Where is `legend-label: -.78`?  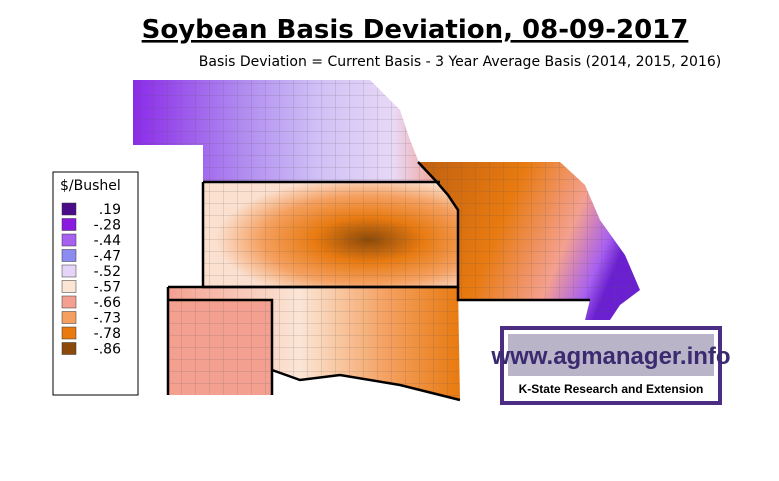
legend-label: -.78 is located at coordinates (107, 334).